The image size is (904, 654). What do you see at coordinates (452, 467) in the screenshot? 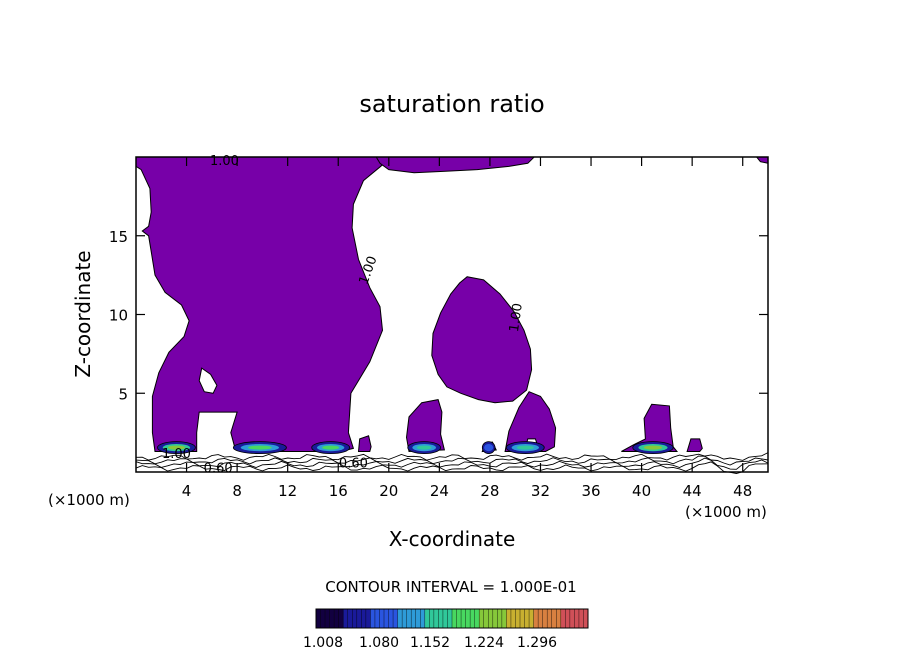
I see `surface-contour-0.6` at bounding box center [452, 467].